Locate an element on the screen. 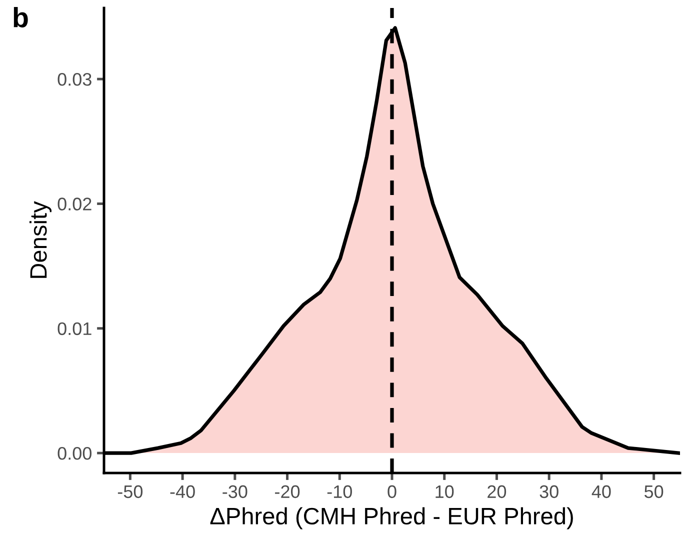 Image resolution: width=693 pixels, height=547 pixels. x-tick-label: -20 is located at coordinates (287, 491).